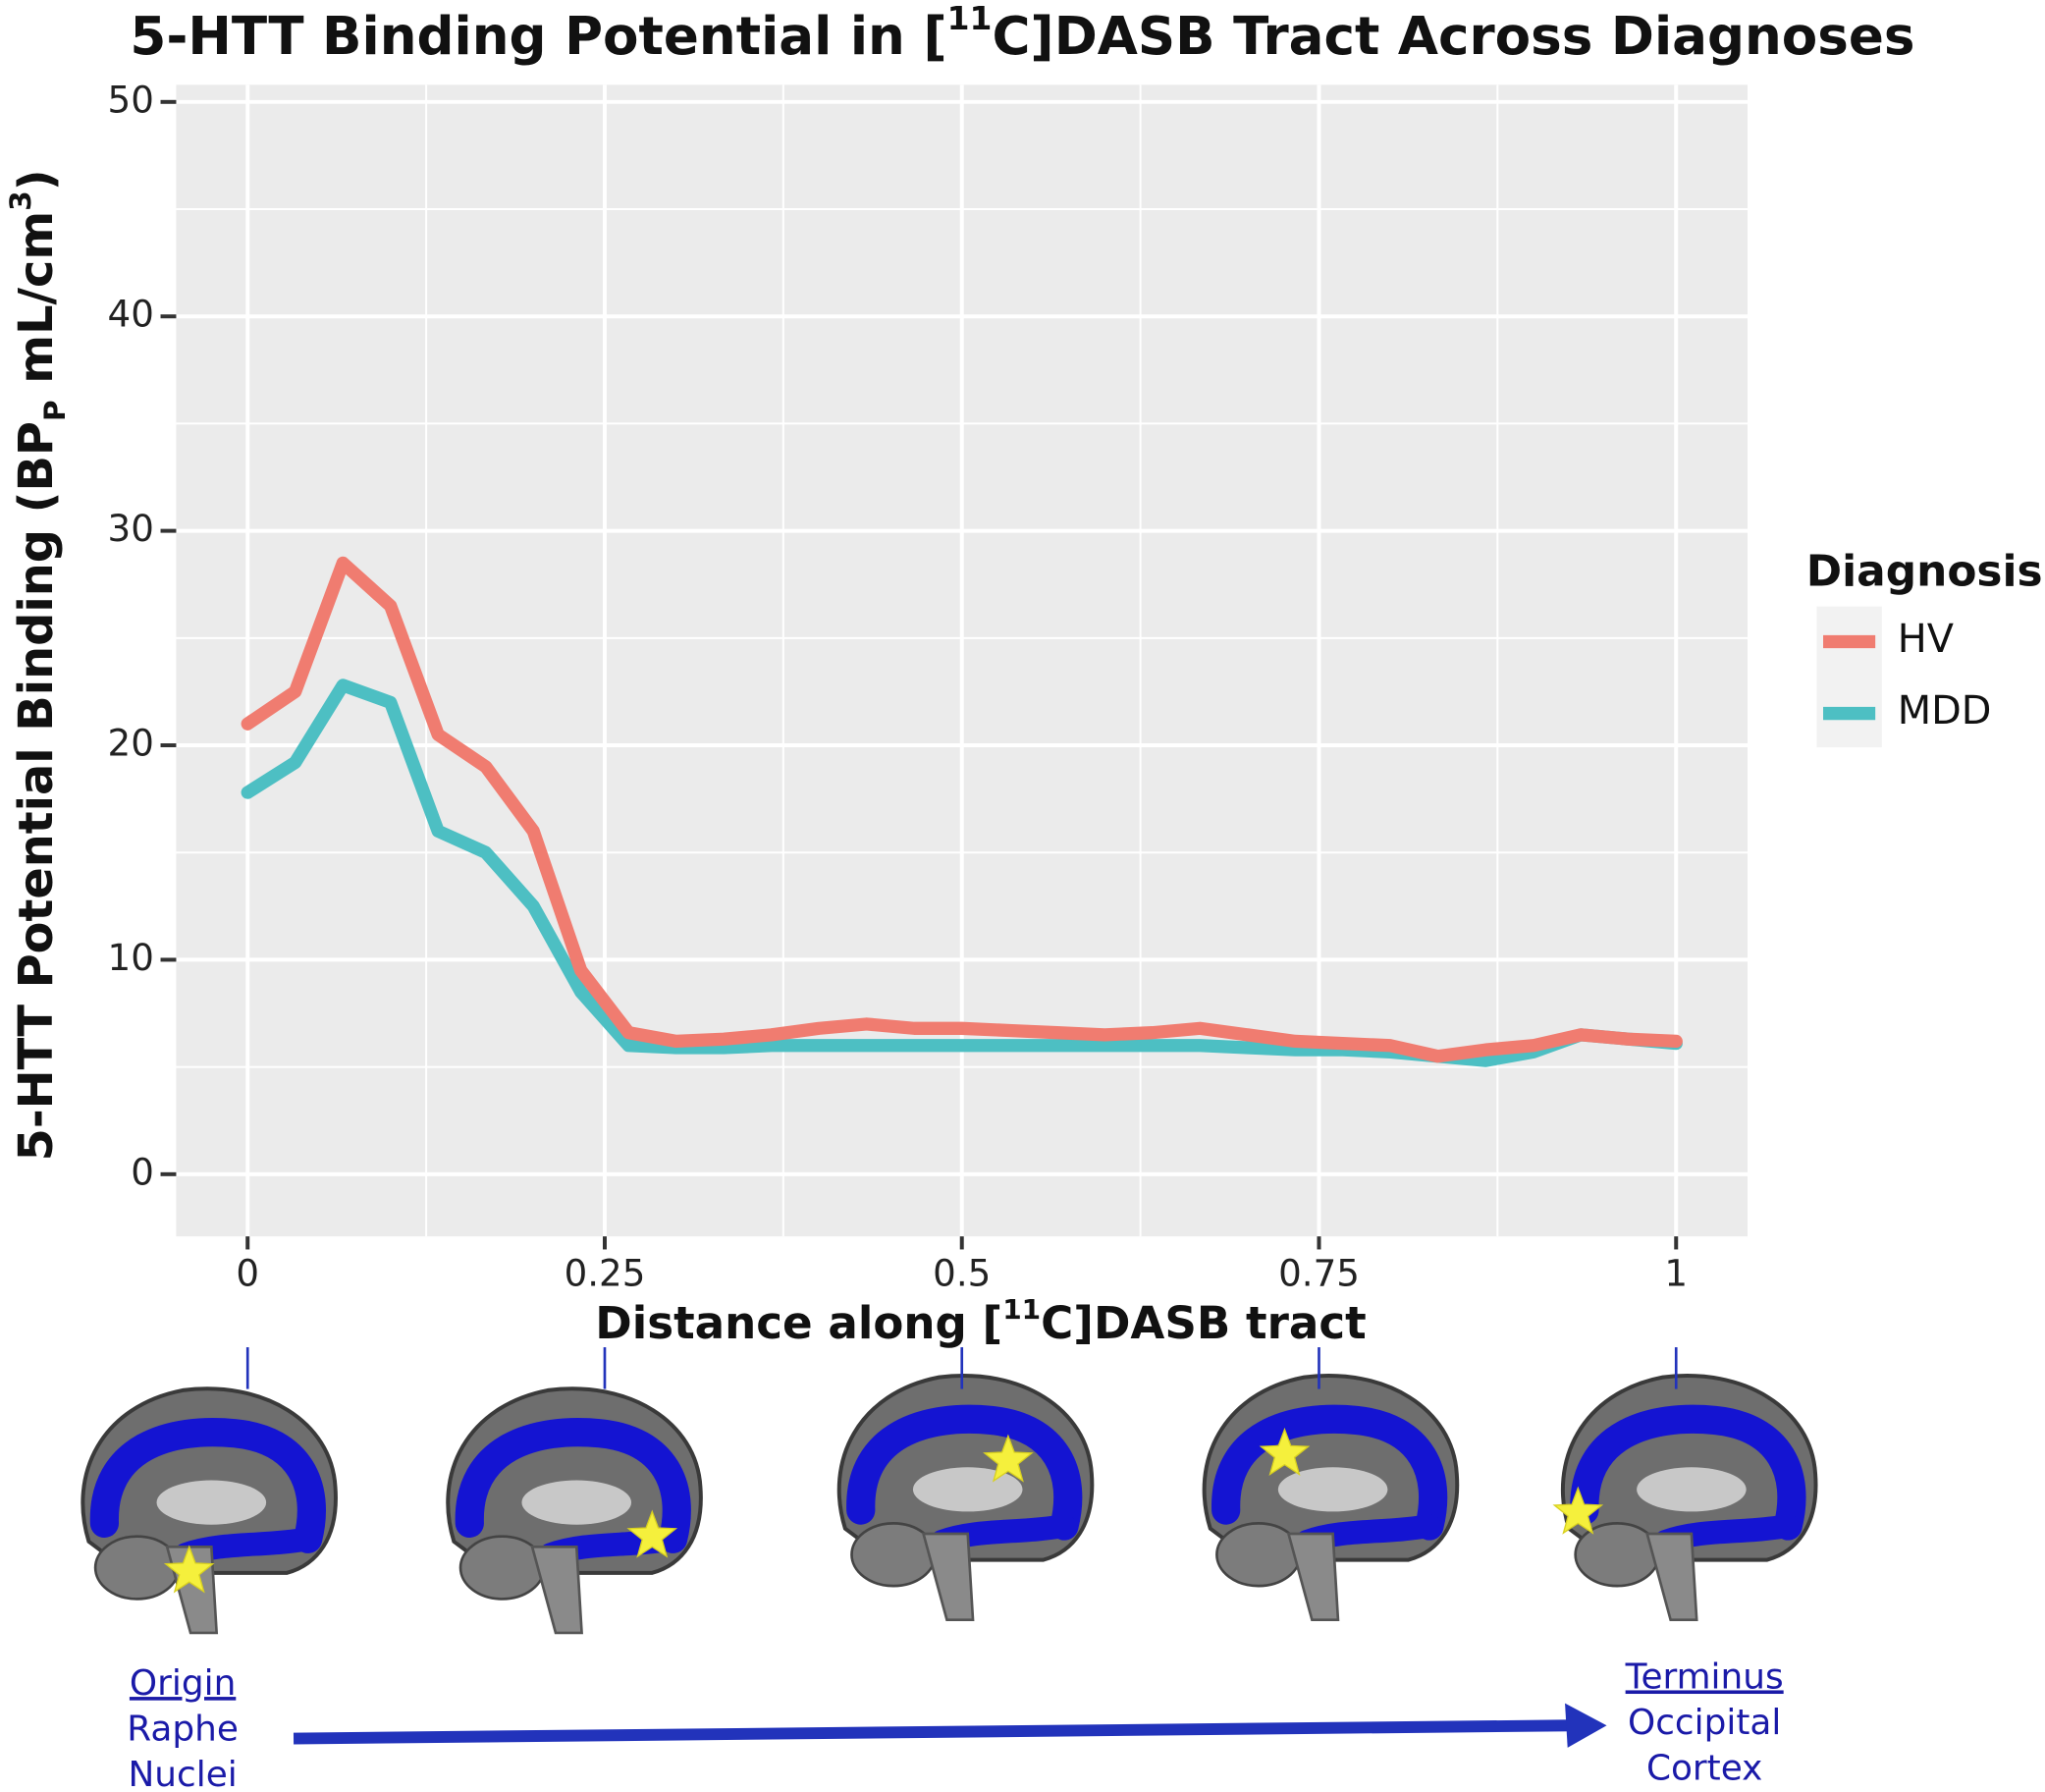  I want to click on label-part: mL/cm, so click(37, 306).